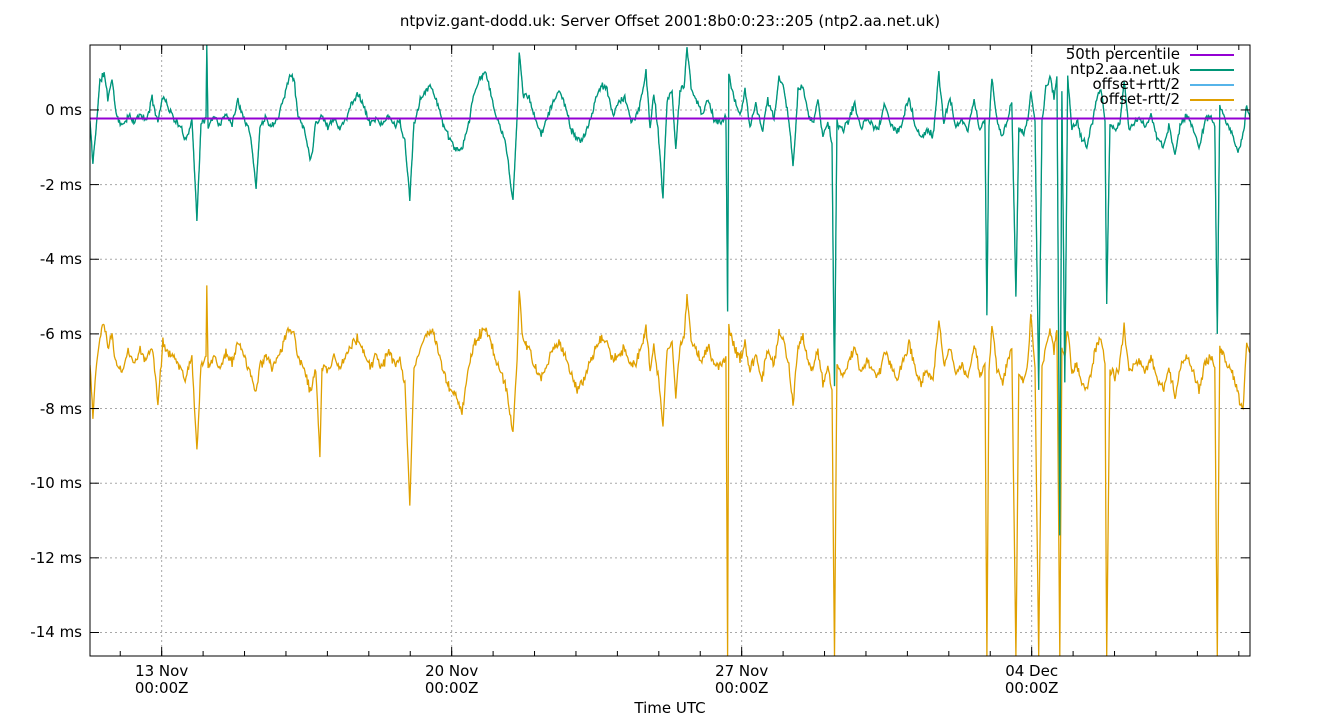 This screenshot has width=1340, height=720. I want to click on x-axis-title: Time UTC, so click(670, 708).